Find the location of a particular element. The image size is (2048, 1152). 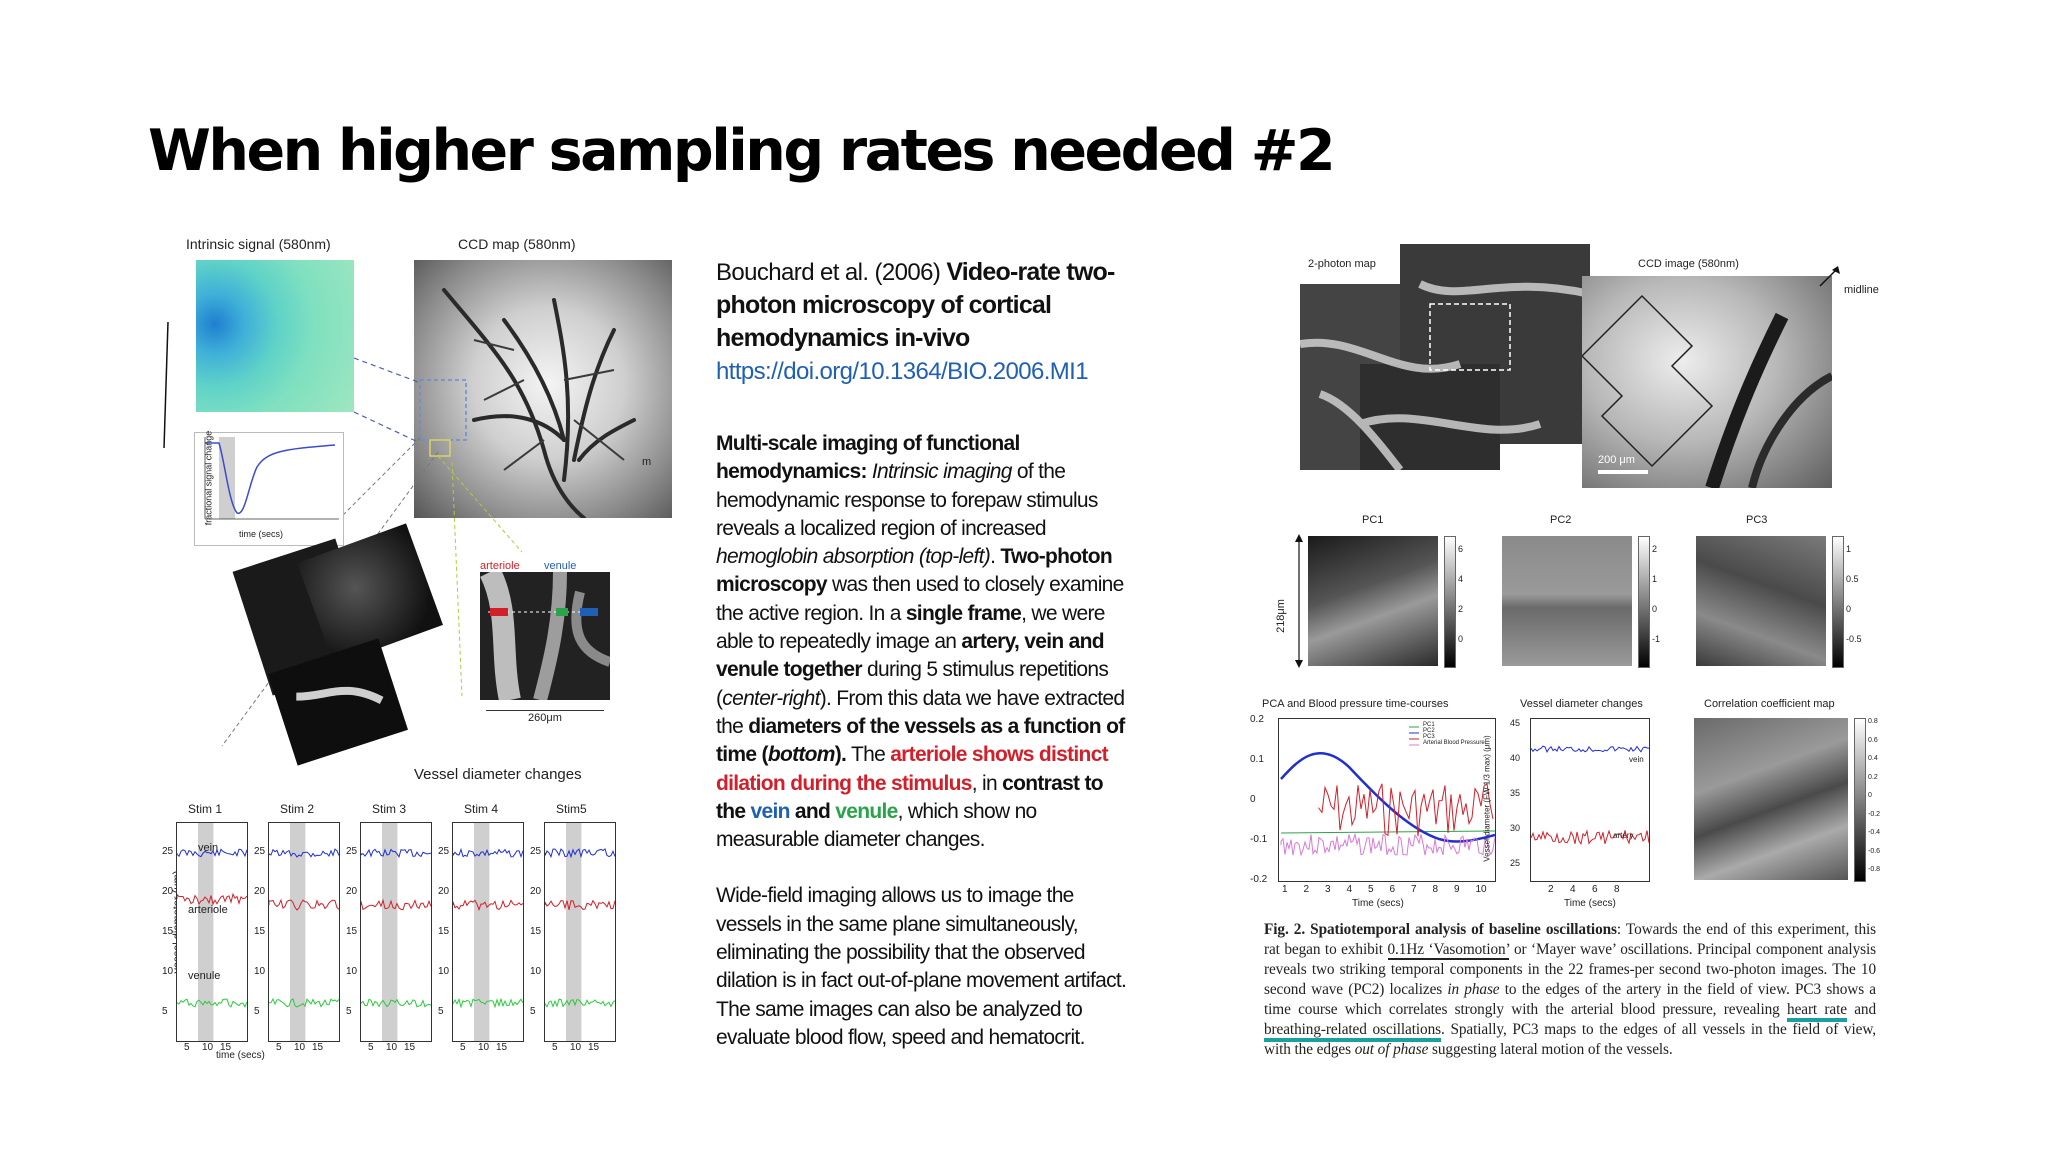

height-arrow is located at coordinates (1299, 601).